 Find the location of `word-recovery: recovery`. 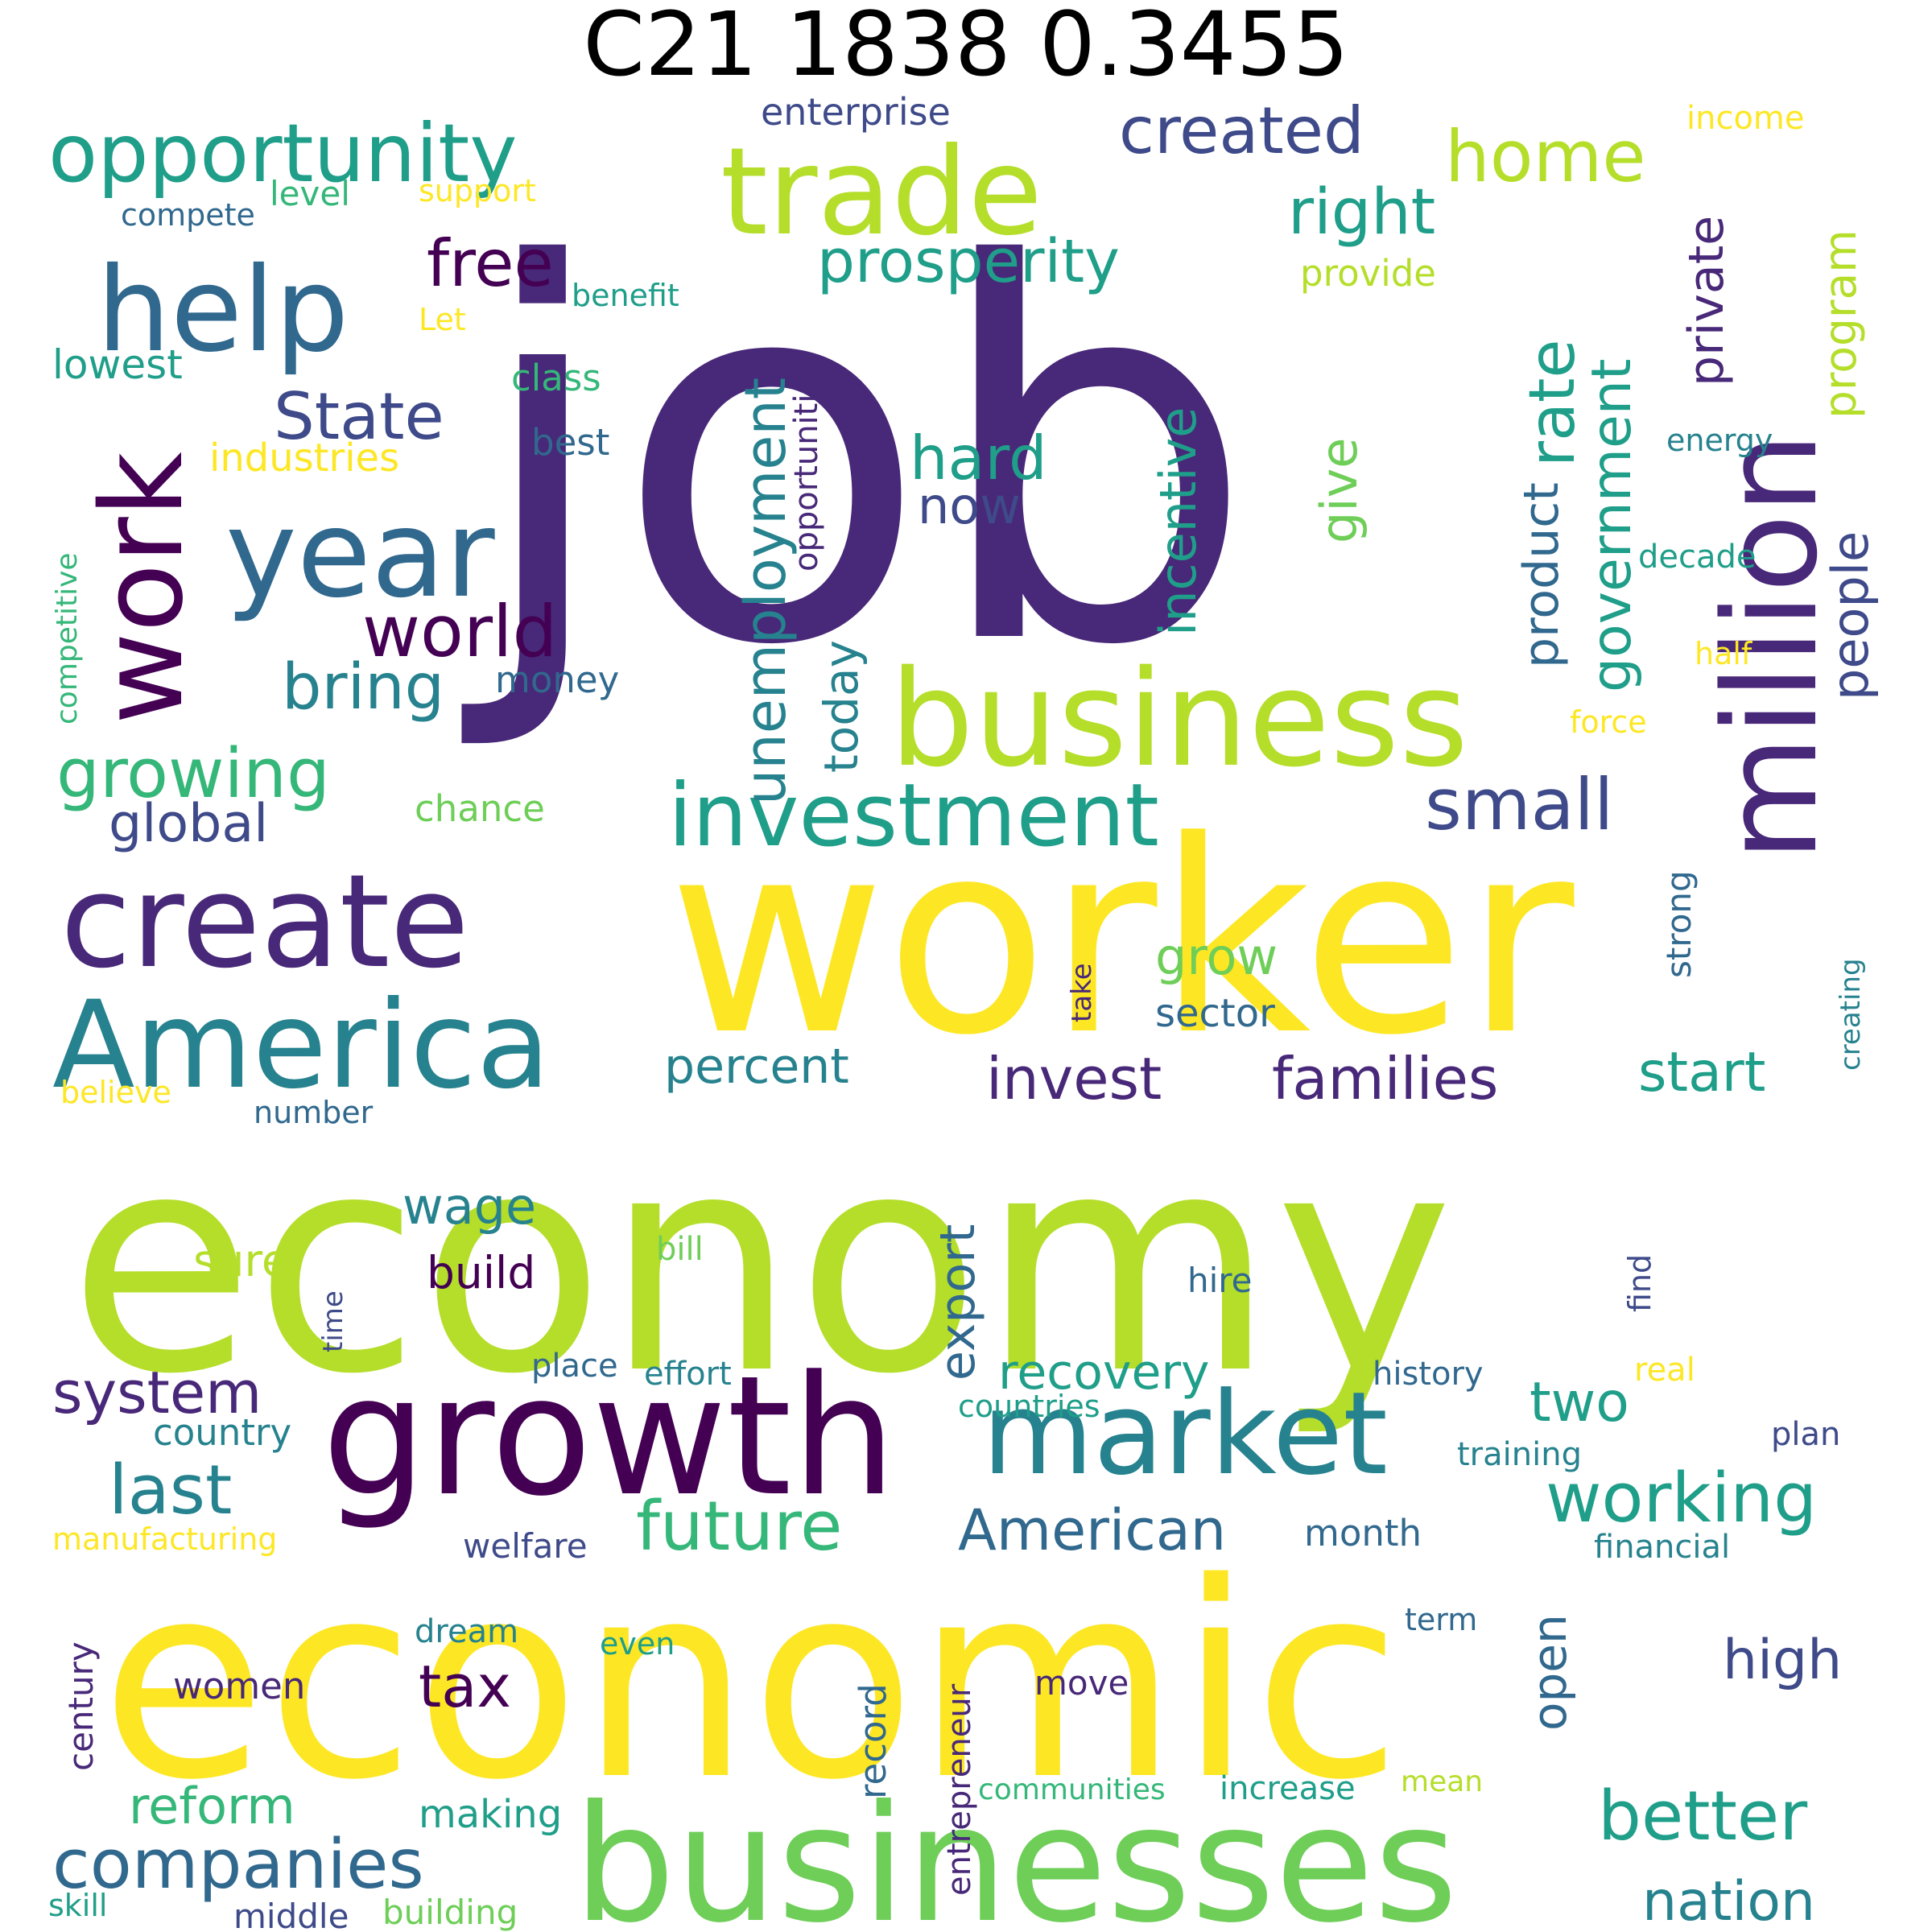

word-recovery: recovery is located at coordinates (1104, 1372).